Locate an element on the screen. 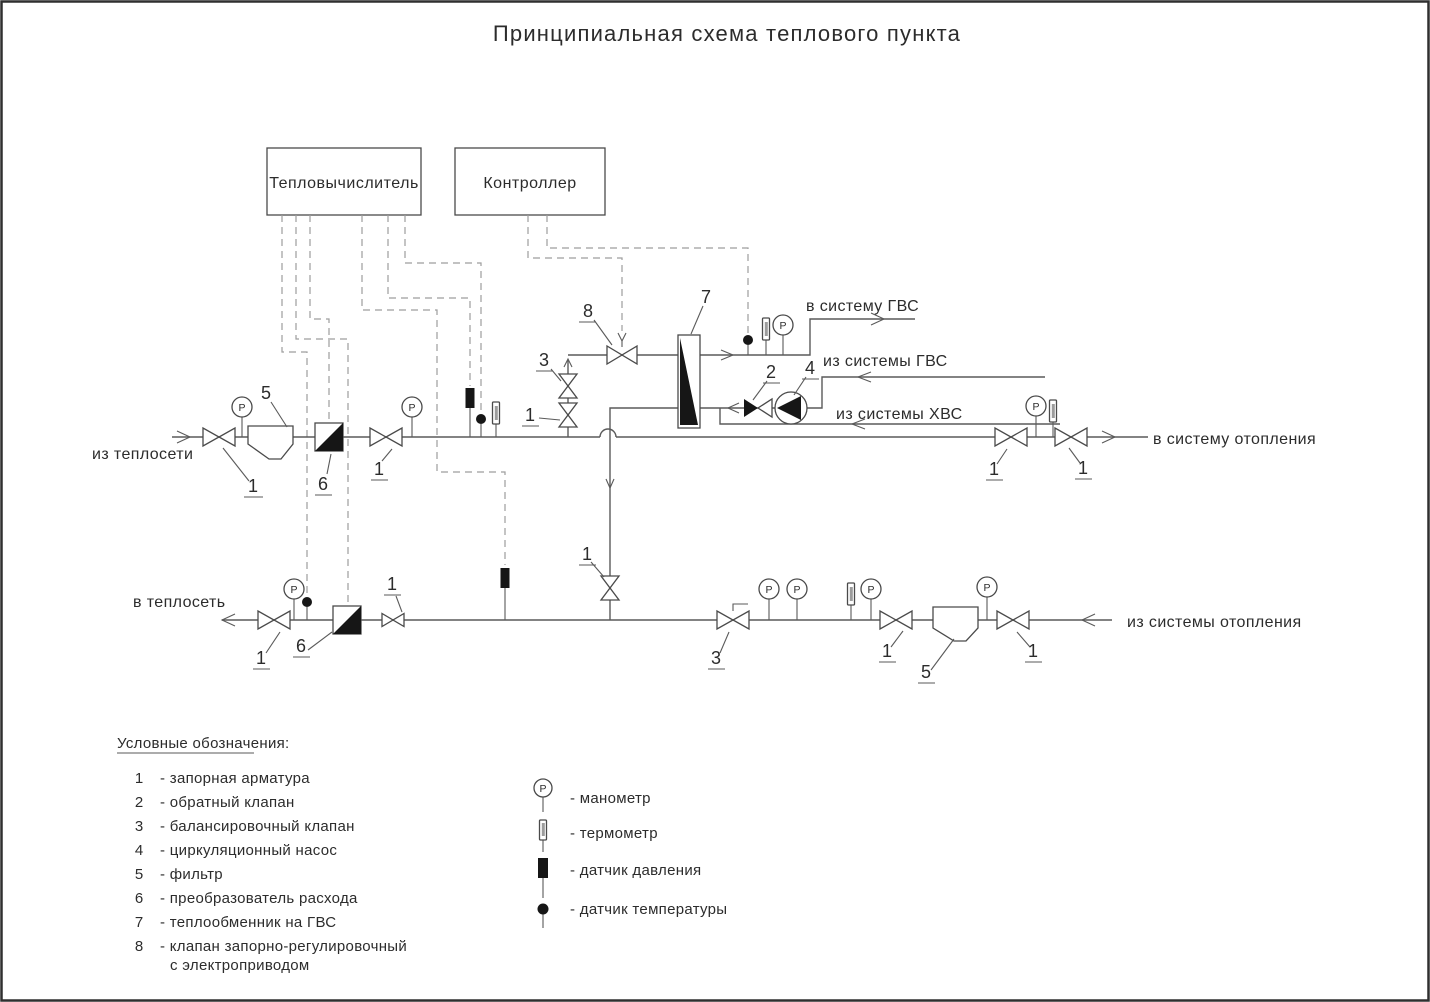 This screenshot has height=1002, width=1430. legend-item-5: 5 - фильтр is located at coordinates (179, 874).